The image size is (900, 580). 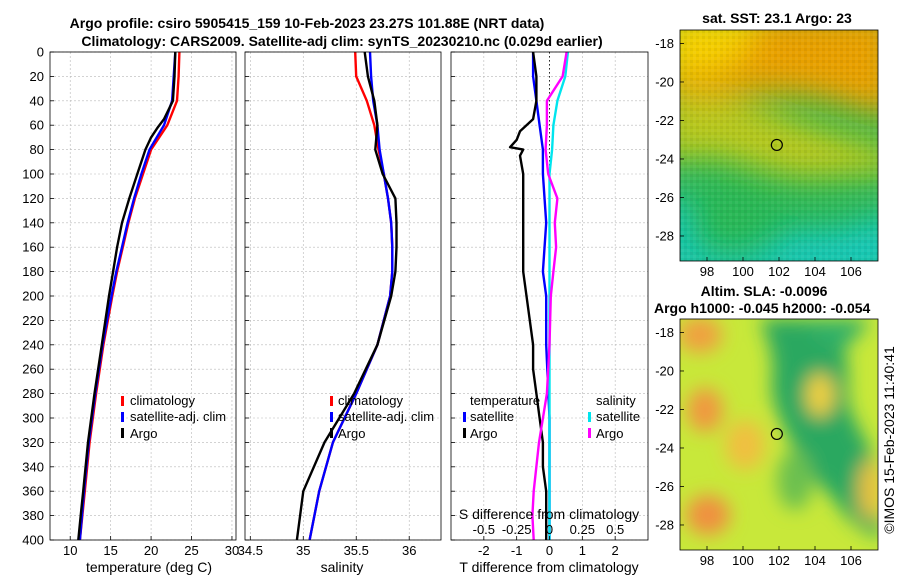 I want to click on t-difference-xlabel: T difference from climatology, so click(x=548, y=567).